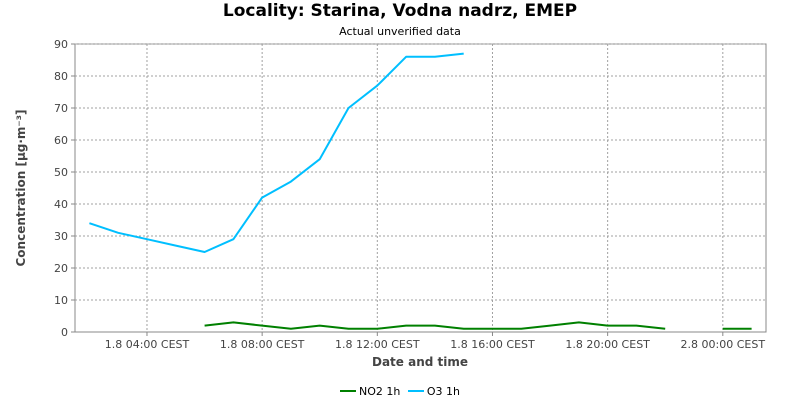  Describe the element at coordinates (61, 140) in the screenshot. I see `y-tick-label: 60` at that location.